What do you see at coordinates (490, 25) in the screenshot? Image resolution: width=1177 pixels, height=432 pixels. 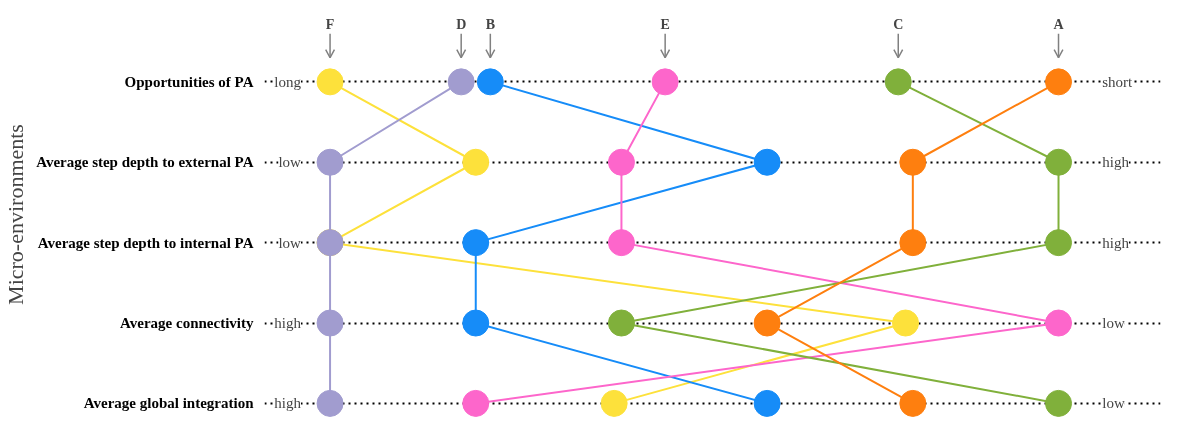 I see `text: B` at bounding box center [490, 25].